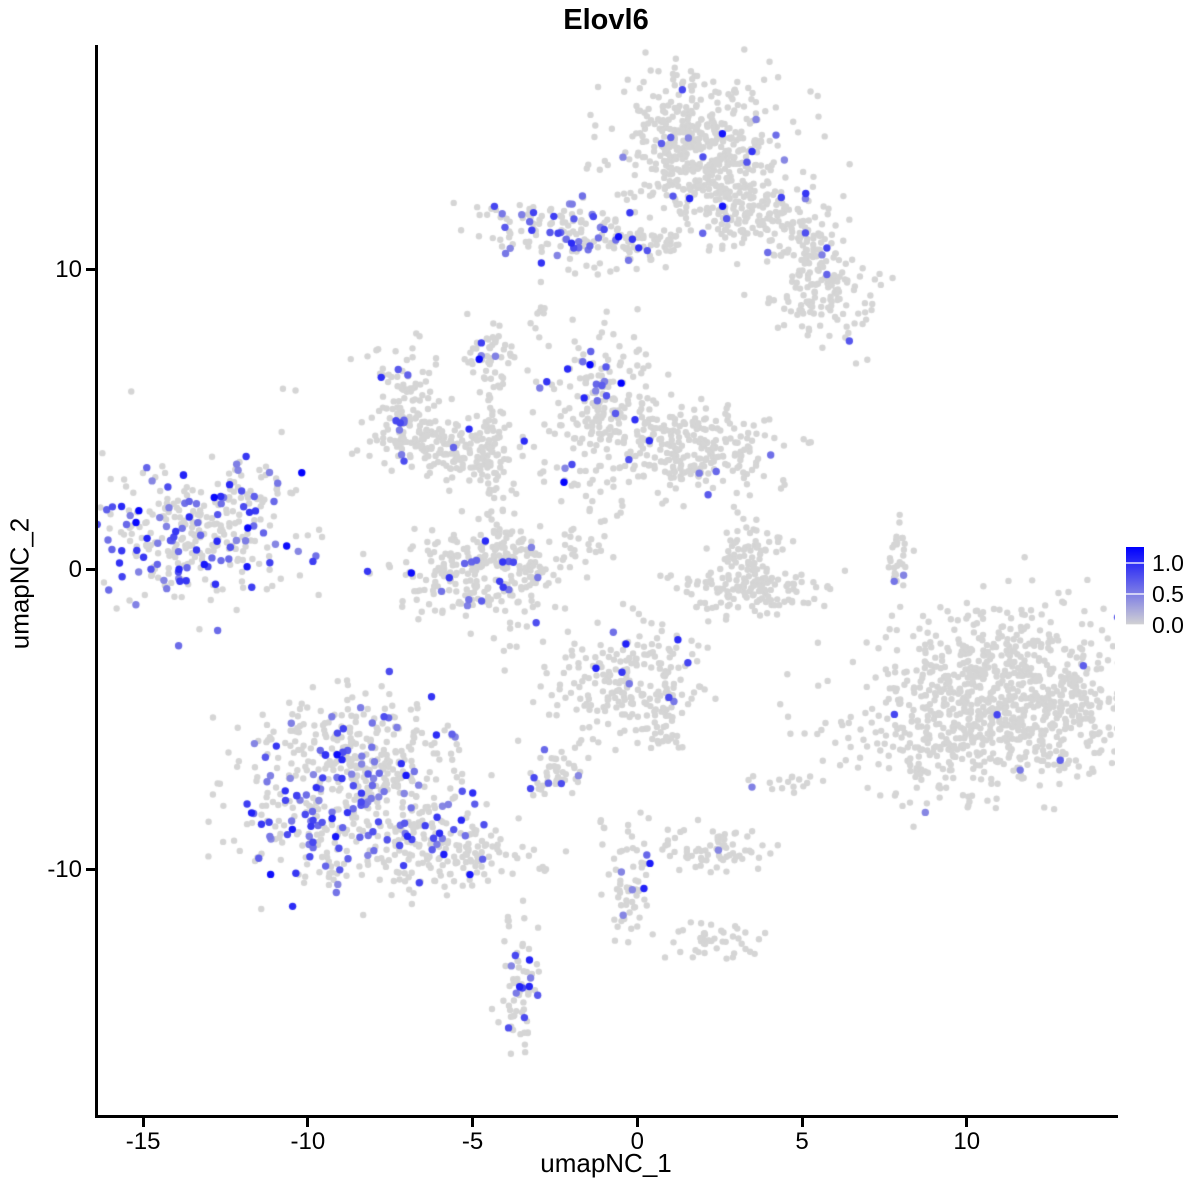 The width and height of the screenshot is (1200, 1200). I want to click on x-tick-label: -5, so click(472, 1141).